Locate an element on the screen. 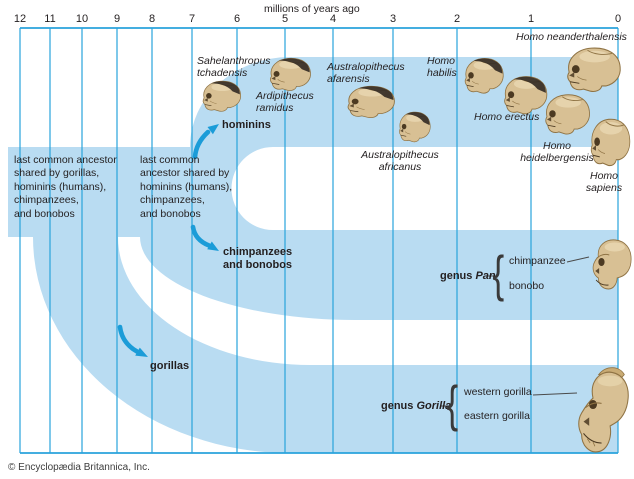 The height and width of the screenshot is (479, 634). label-eastern-gorilla: eastern gorilla is located at coordinates (497, 416).